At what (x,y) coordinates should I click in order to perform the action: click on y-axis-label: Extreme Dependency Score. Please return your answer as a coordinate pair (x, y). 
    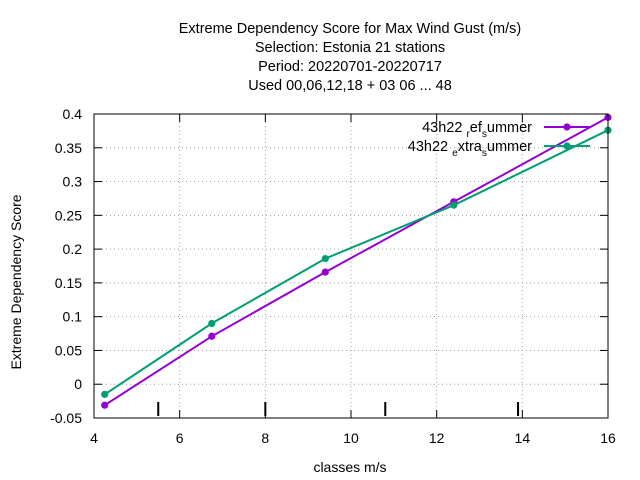
    Looking at the image, I should click on (16, 281).